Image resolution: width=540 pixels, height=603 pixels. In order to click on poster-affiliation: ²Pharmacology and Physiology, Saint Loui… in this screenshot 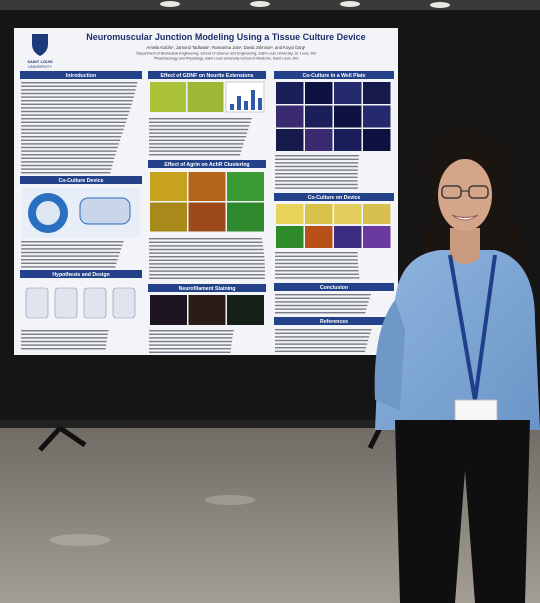, I will do `click(226, 59)`.